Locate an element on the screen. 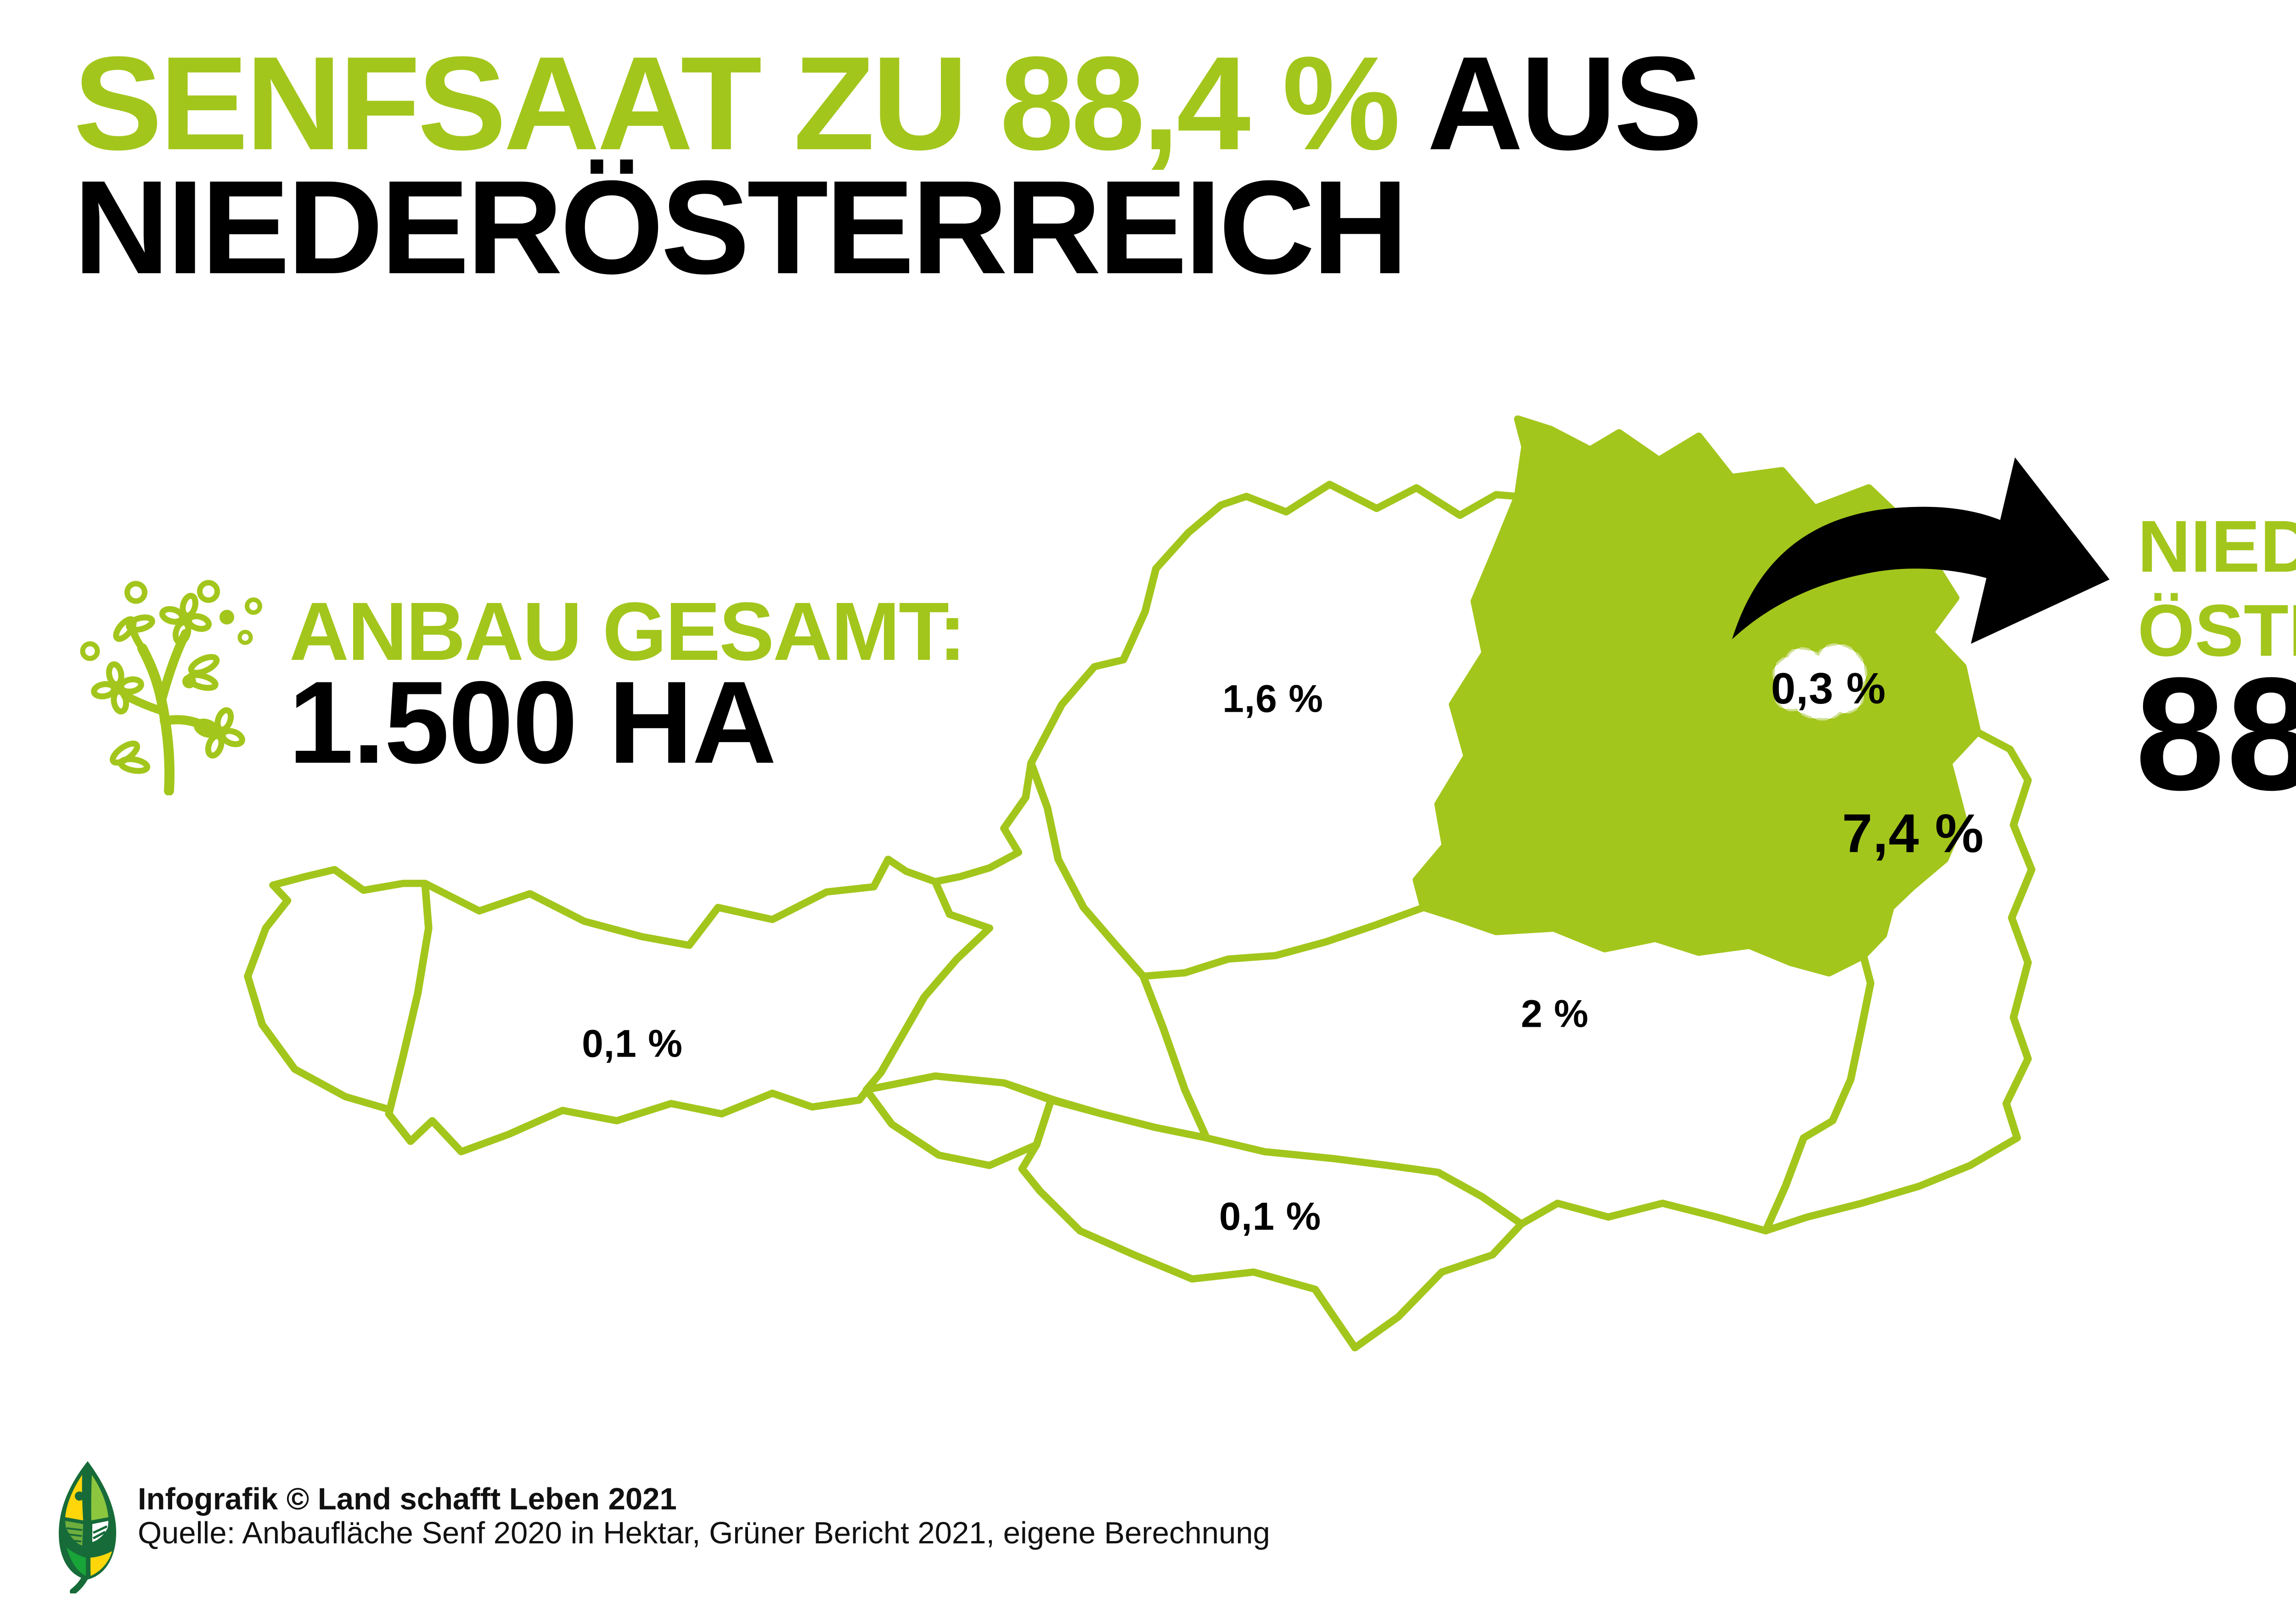  state-kaernten is located at coordinates (1272, 1224).